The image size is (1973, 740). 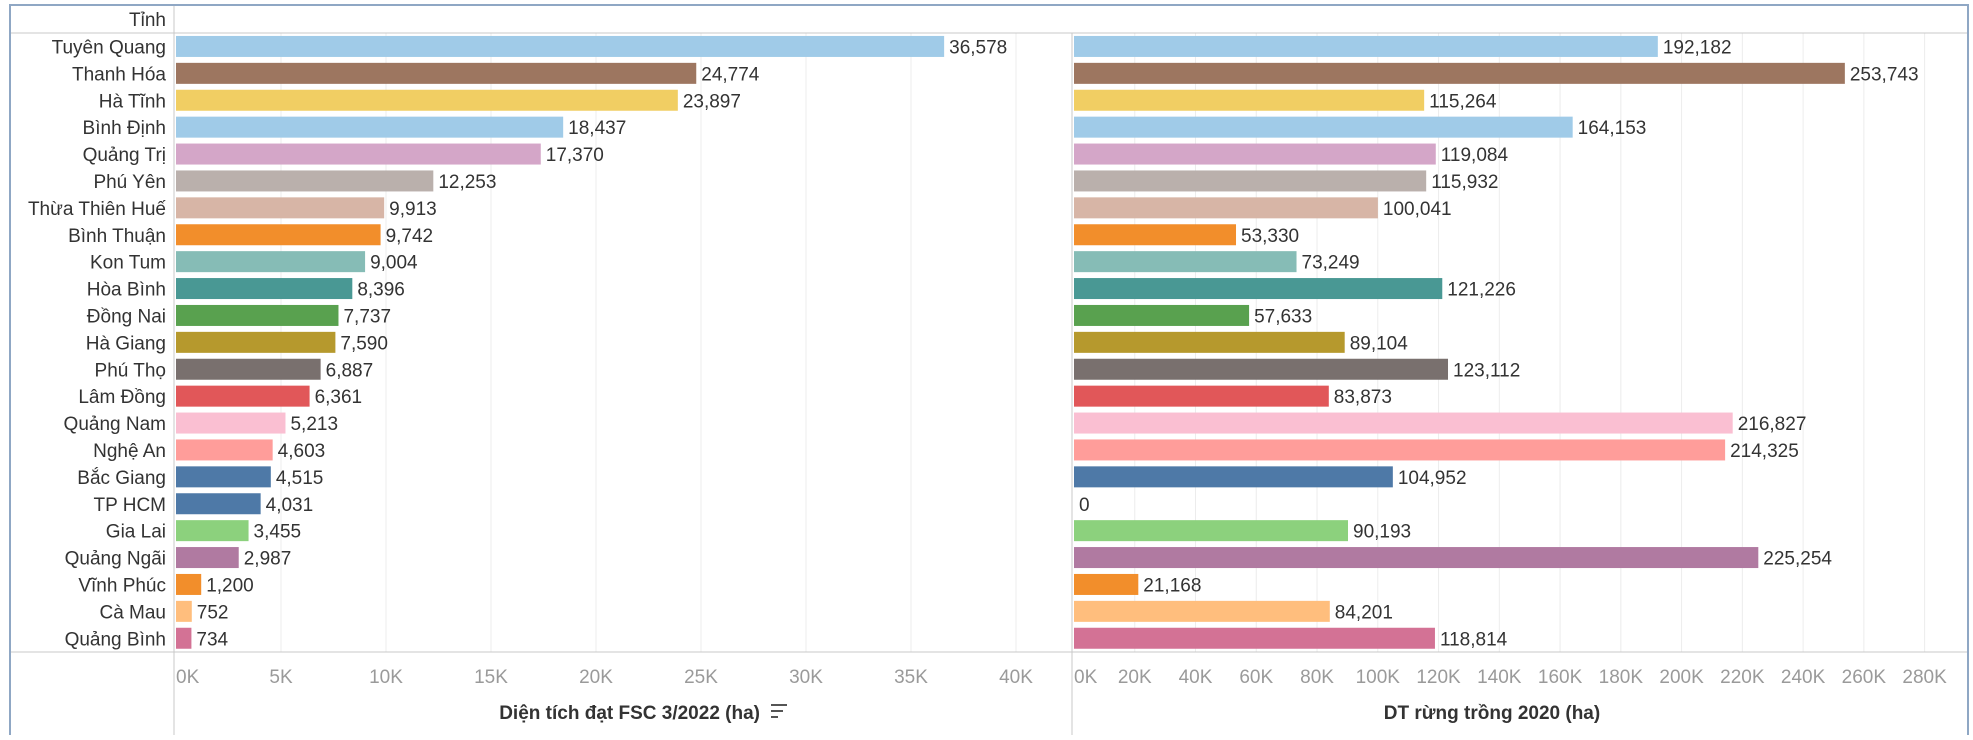 What do you see at coordinates (1363, 397) in the screenshot?
I see `bar-value-label: 83,873` at bounding box center [1363, 397].